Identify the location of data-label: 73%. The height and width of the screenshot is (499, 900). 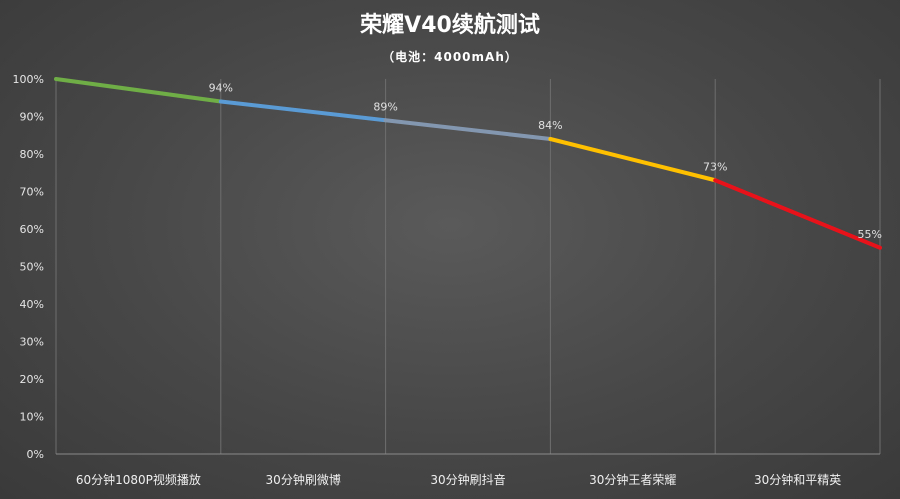
(715, 166).